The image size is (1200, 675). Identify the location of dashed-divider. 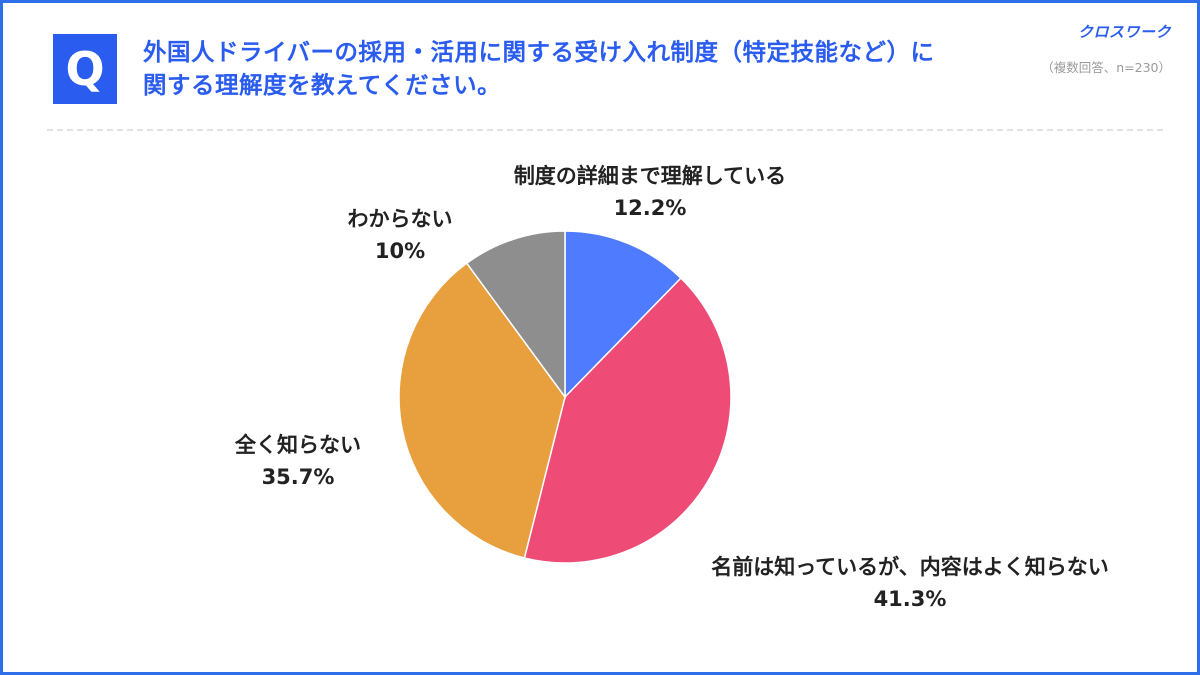
(605, 130).